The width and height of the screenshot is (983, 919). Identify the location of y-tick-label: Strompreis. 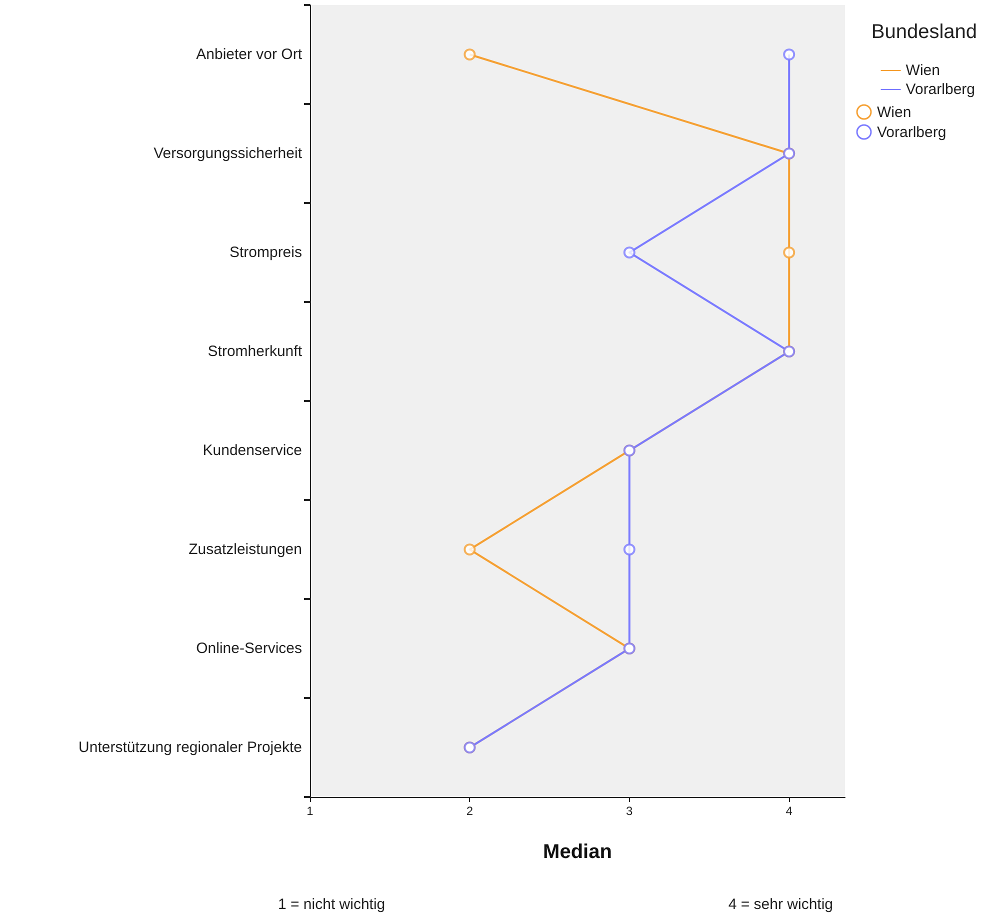
(265, 252).